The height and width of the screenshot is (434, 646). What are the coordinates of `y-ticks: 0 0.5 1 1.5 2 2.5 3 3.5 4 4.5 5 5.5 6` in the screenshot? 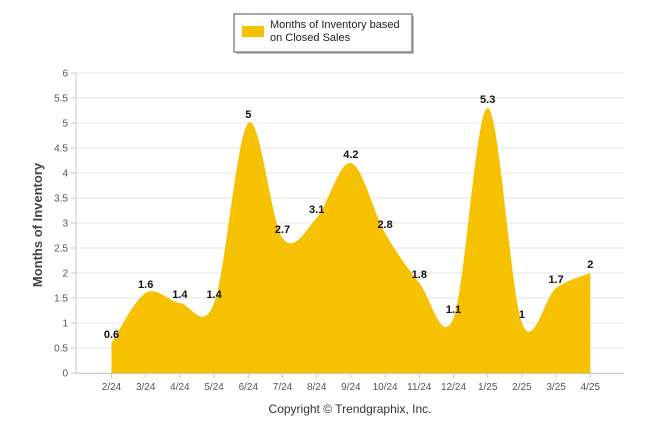 It's located at (65, 224).